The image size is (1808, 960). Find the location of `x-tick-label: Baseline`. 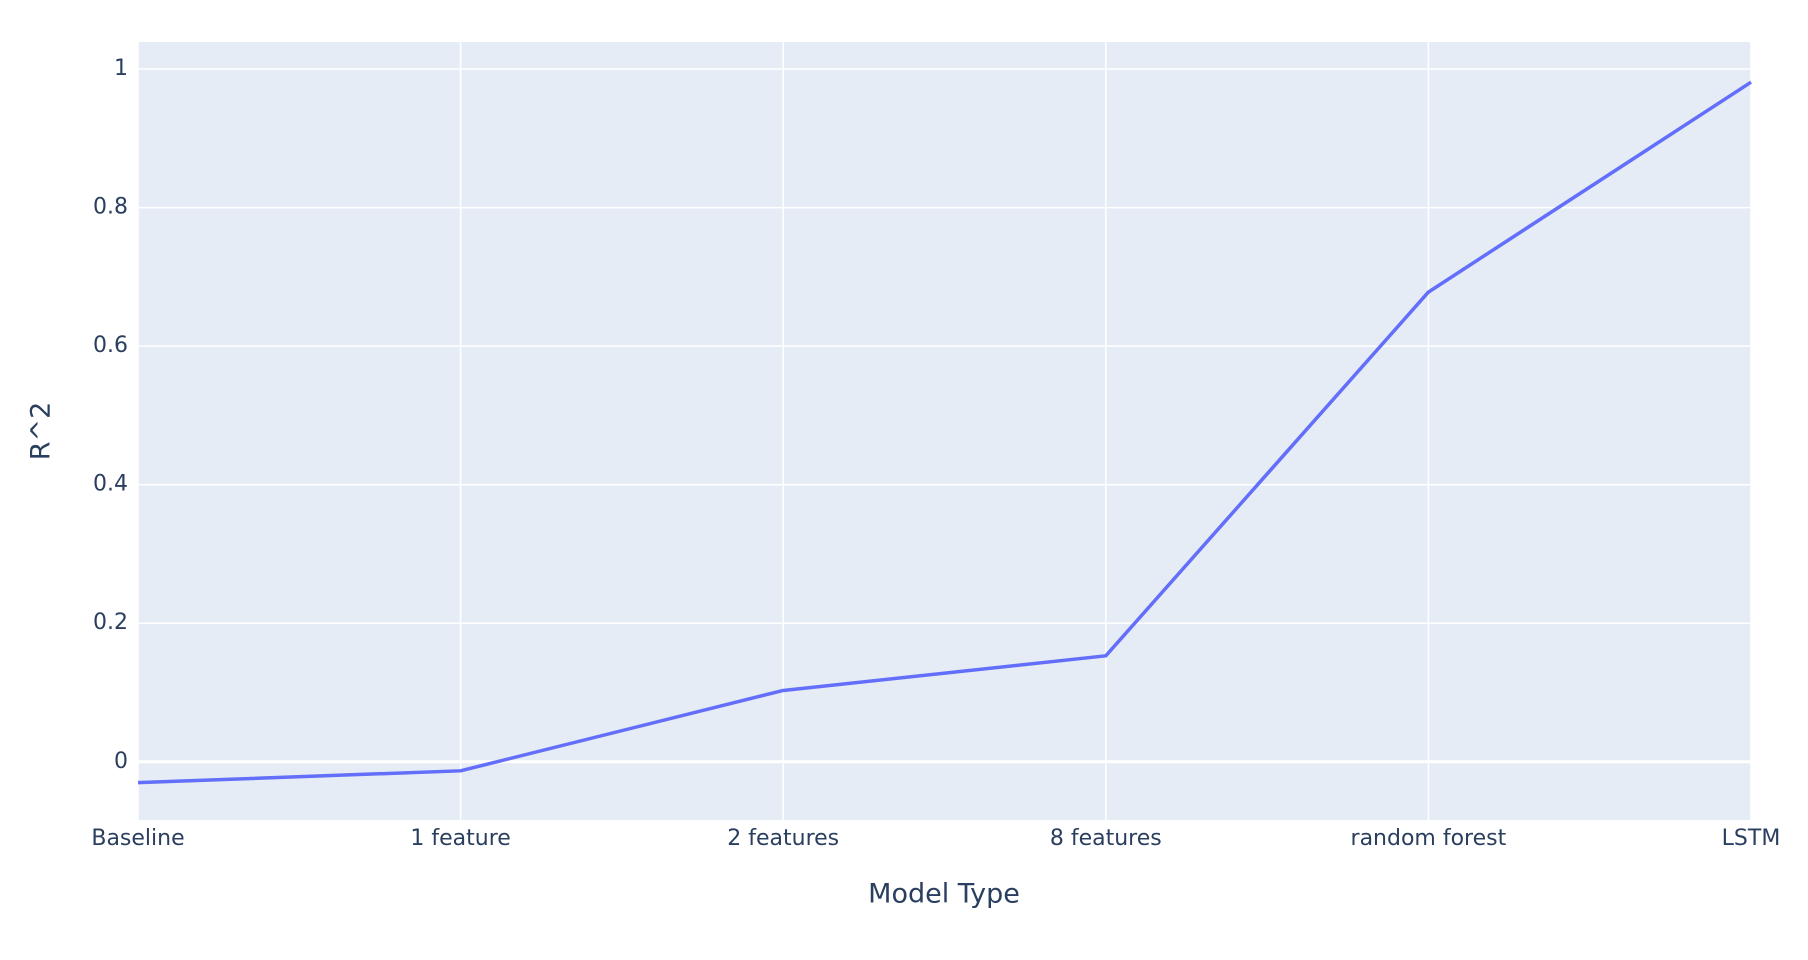

x-tick-label: Baseline is located at coordinates (137, 838).